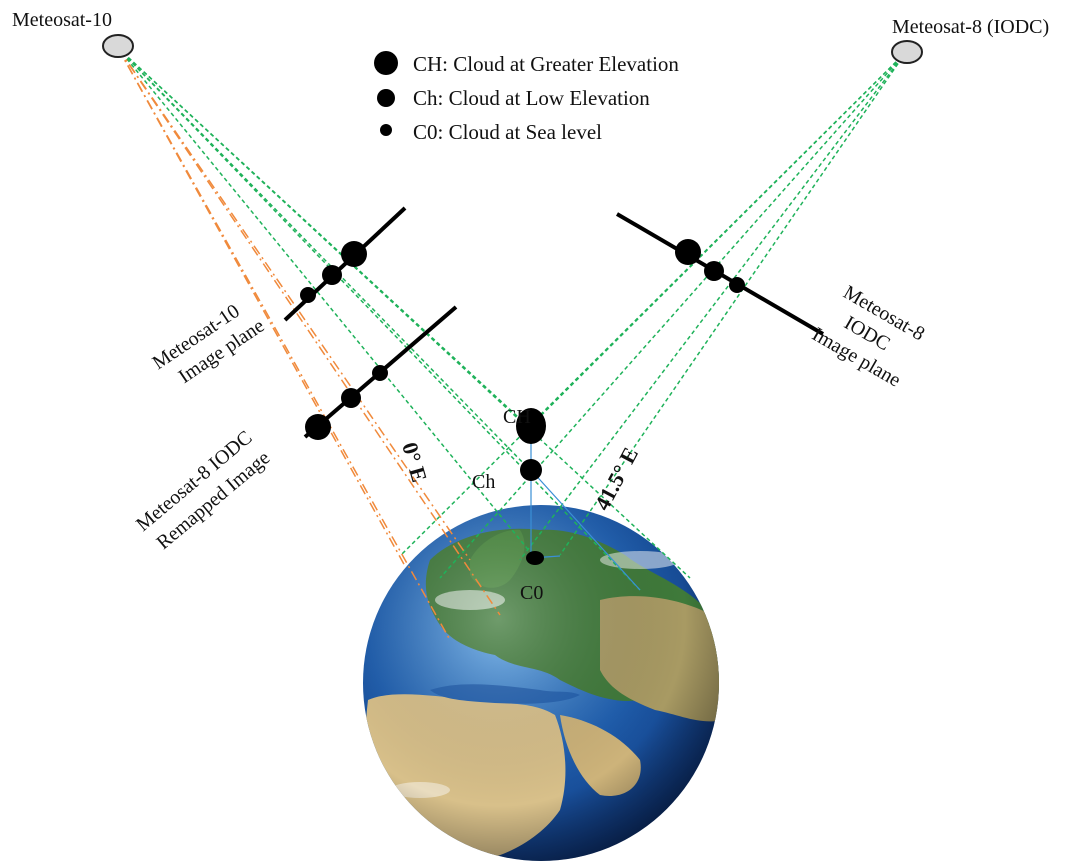 Image resolution: width=1092 pixels, height=863 pixels. I want to click on meteosat-8-label: Meteosat-8 (IODC), so click(970, 27).